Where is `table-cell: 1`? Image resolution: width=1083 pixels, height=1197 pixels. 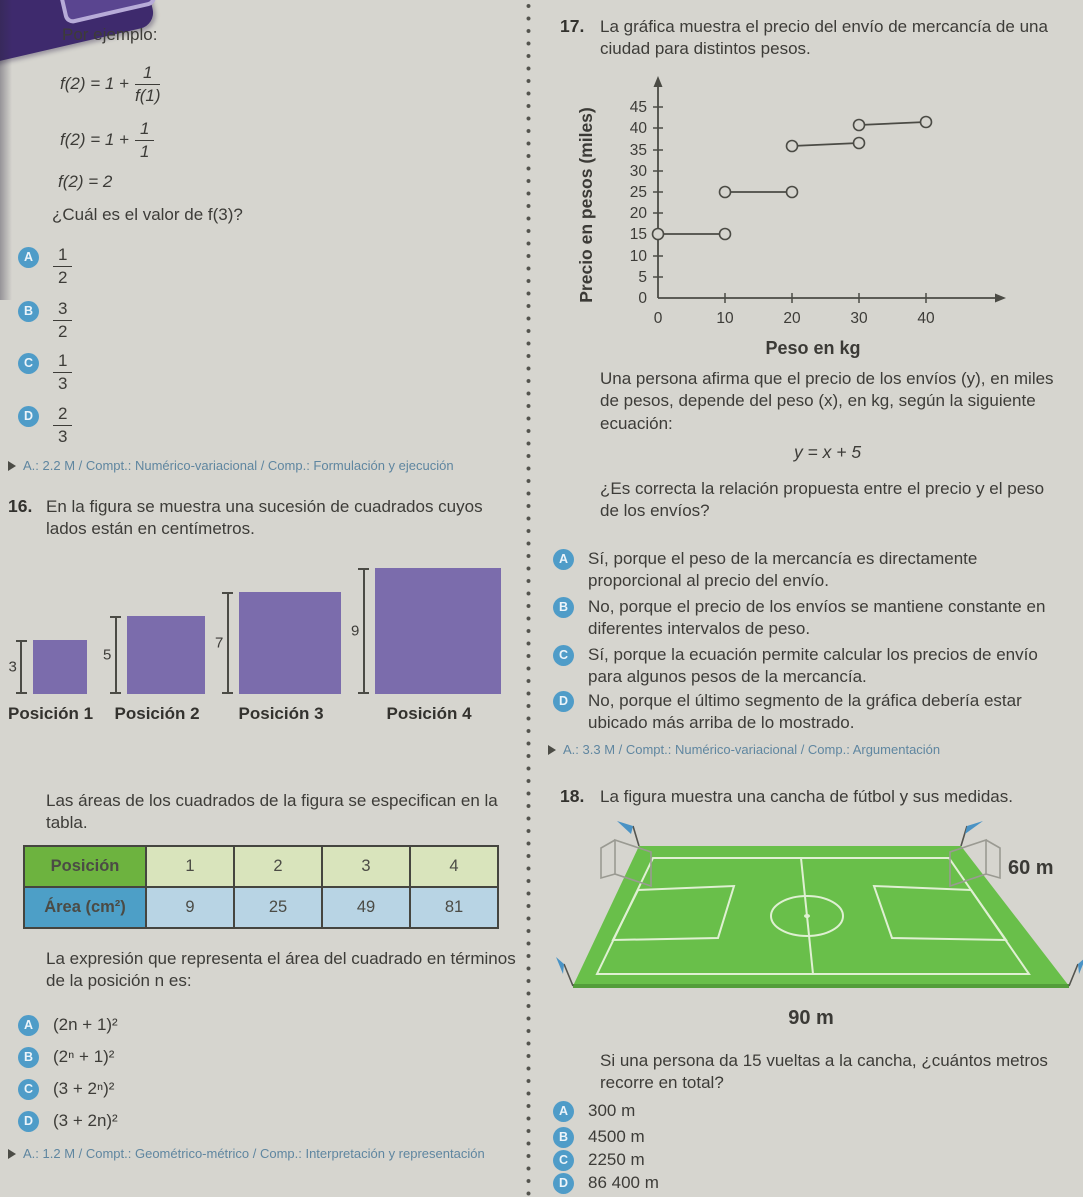 table-cell: 1 is located at coordinates (190, 866).